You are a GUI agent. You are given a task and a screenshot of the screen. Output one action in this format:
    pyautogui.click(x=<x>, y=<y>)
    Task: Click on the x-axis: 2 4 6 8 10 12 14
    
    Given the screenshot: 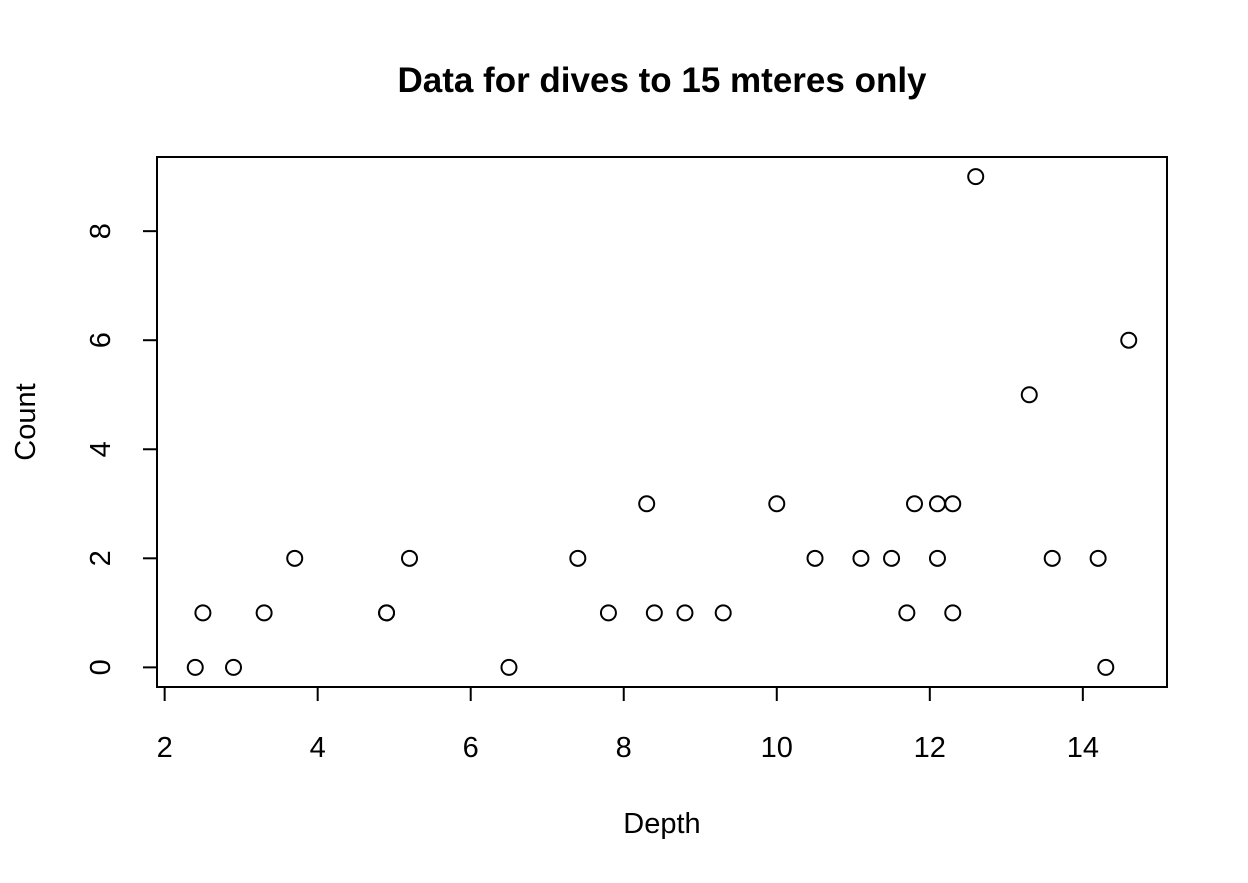 What is the action you would take?
    pyautogui.click(x=628, y=725)
    